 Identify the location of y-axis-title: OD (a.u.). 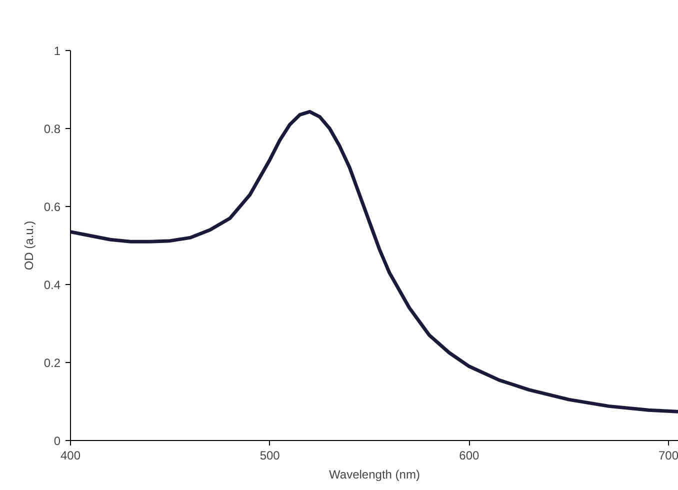
(29, 245).